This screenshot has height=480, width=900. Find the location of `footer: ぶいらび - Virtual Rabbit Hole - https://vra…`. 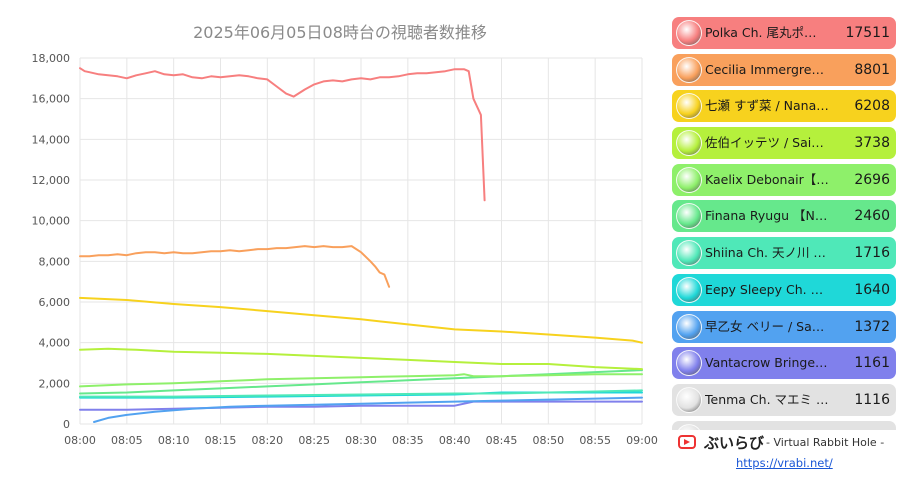

footer: ぶいらび - Virtual Rabbit Hole - https://vra… is located at coordinates (784, 455).